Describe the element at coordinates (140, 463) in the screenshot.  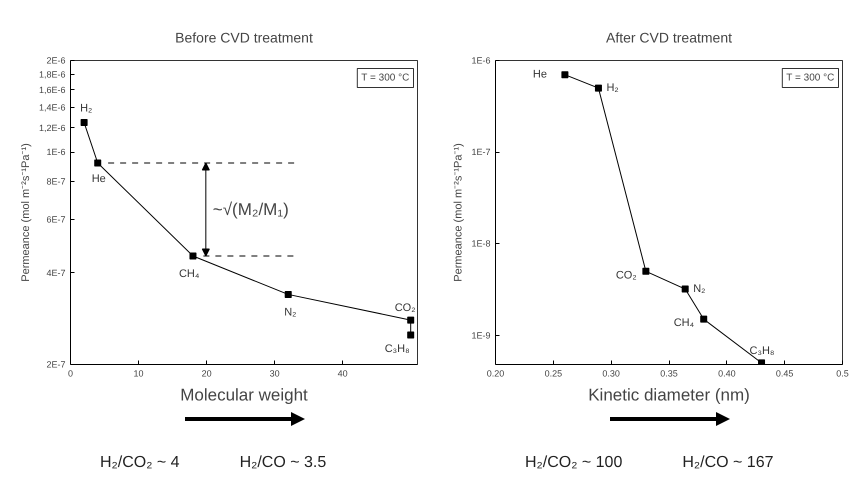
I see `text: H₂/CO₂ ~ 4` at that location.